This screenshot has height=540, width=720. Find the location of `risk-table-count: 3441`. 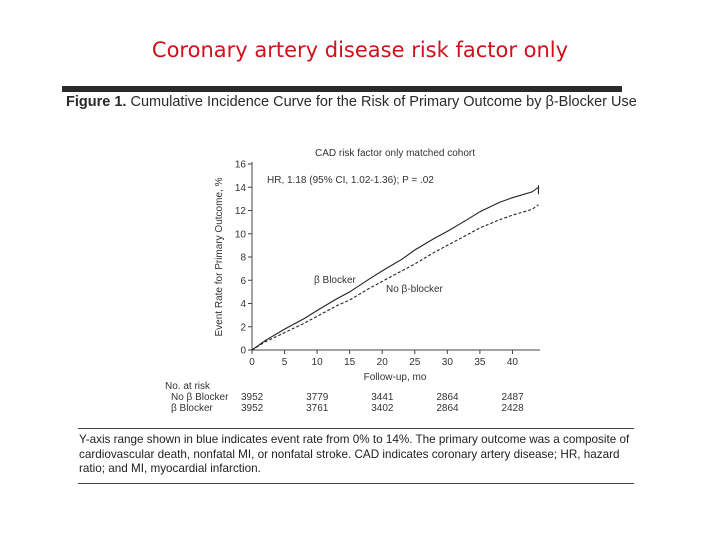

risk-table-count: 3441 is located at coordinates (382, 397).